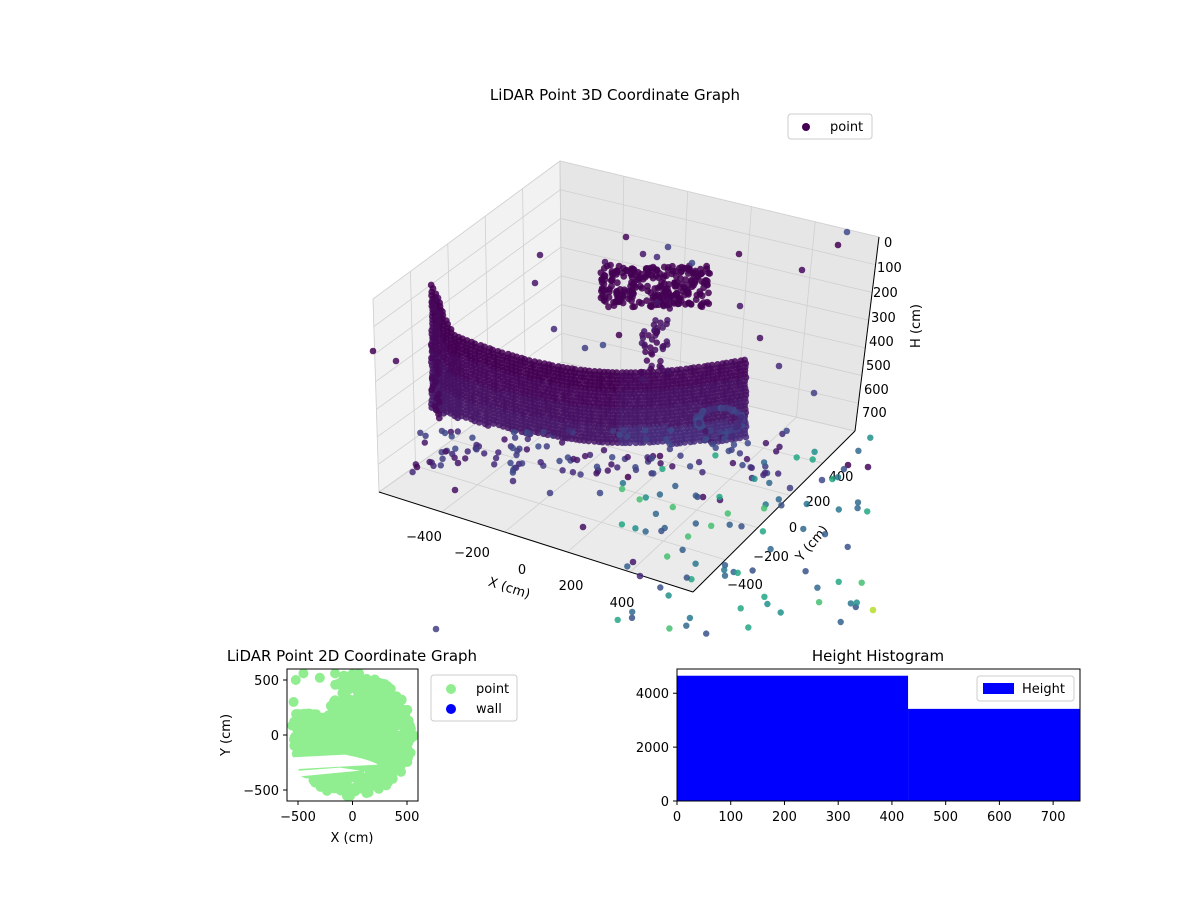 This screenshot has width=1200, height=900. Describe the element at coordinates (818, 502) in the screenshot. I see `y-tick-label: 200` at that location.